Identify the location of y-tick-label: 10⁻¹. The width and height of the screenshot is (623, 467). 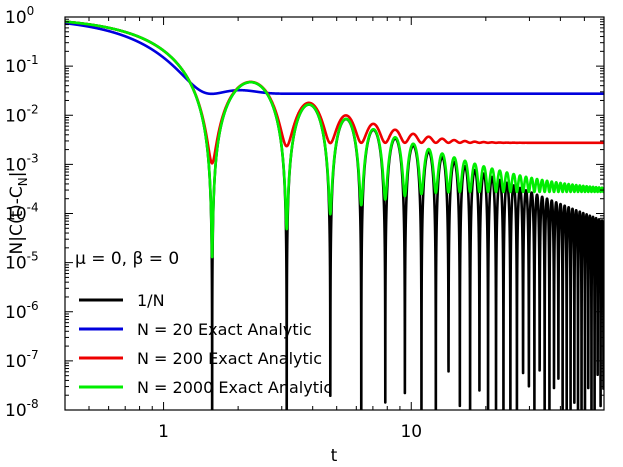
(22, 65).